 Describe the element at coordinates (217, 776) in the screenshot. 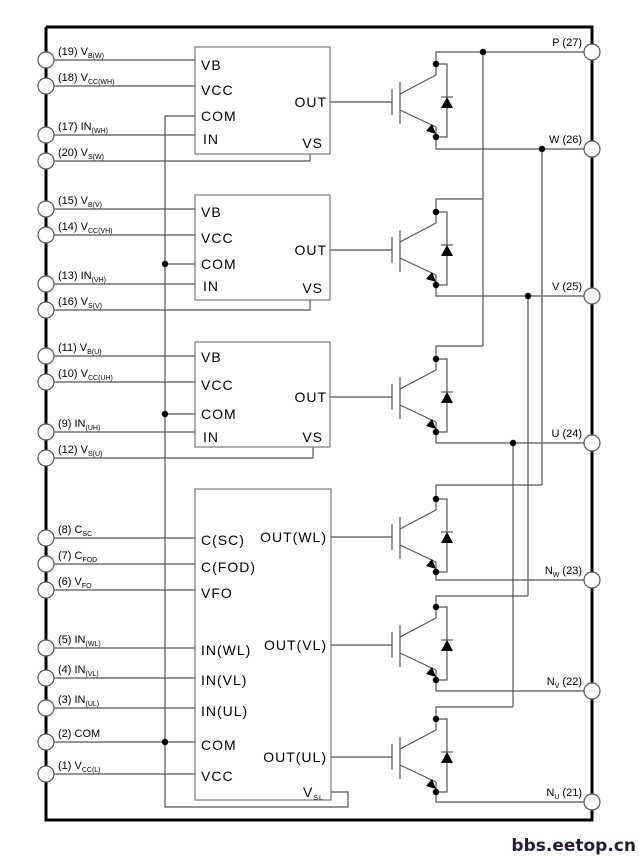

I see `pin-label-input: VCC` at that location.